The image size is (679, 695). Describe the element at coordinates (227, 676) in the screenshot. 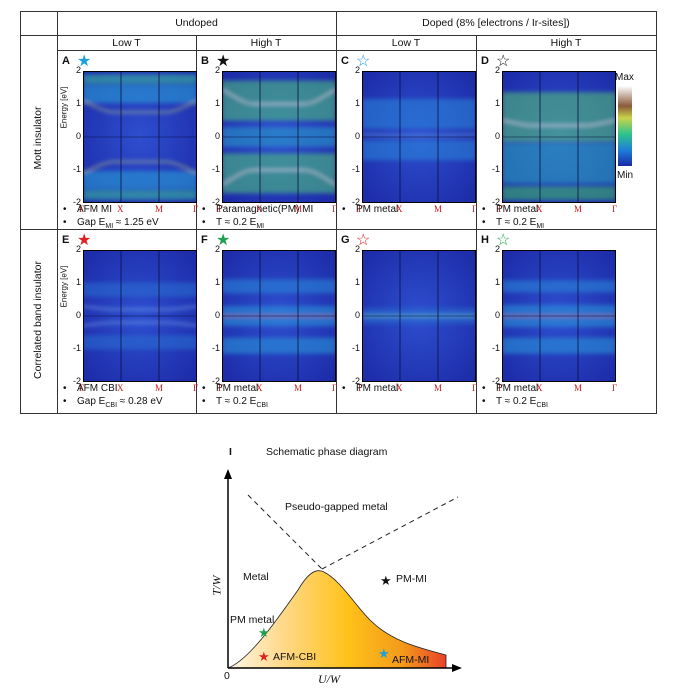

I see `phase-origin: 0` at that location.